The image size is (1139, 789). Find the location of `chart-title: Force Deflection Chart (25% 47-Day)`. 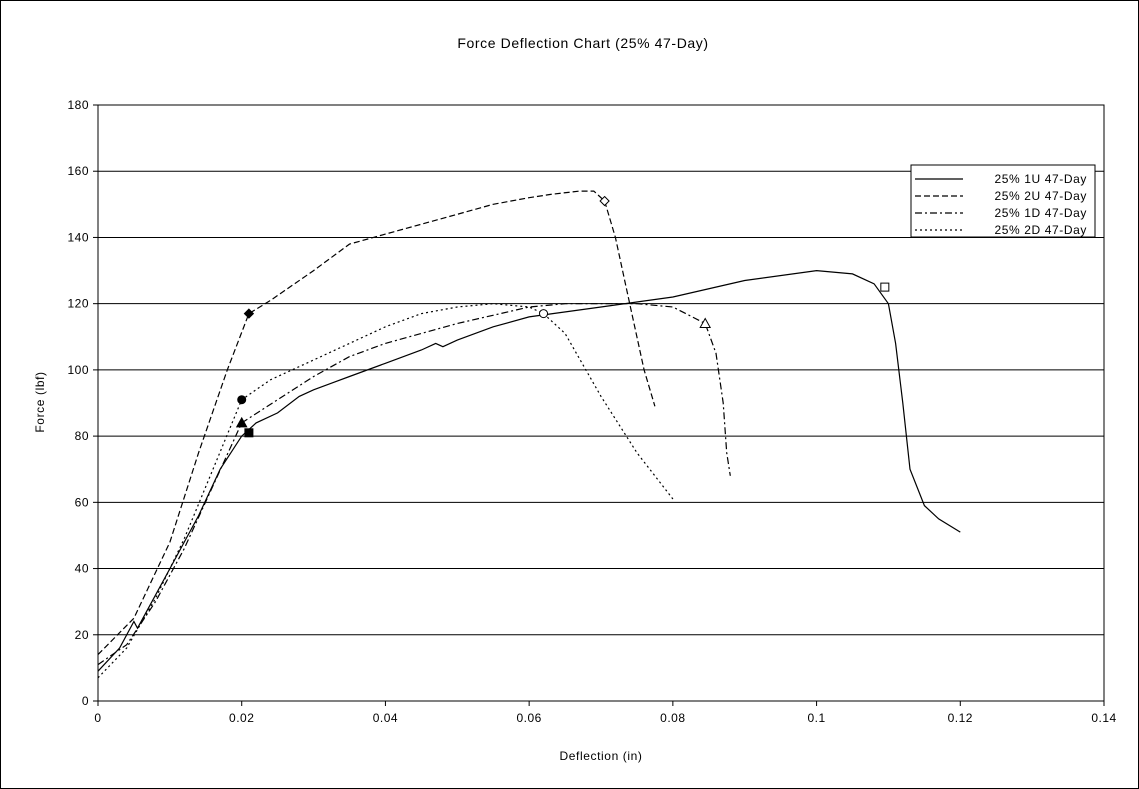

chart-title: Force Deflection Chart (25% 47-Day) is located at coordinates (582, 43).